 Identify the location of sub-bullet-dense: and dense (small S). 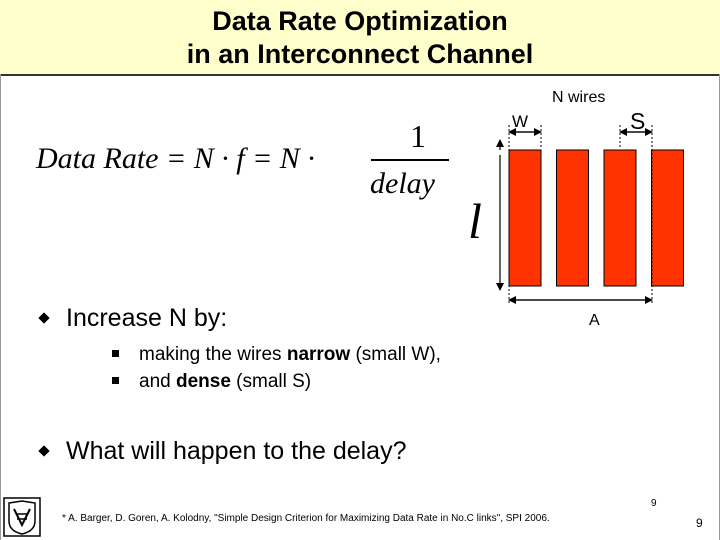
(211, 382).